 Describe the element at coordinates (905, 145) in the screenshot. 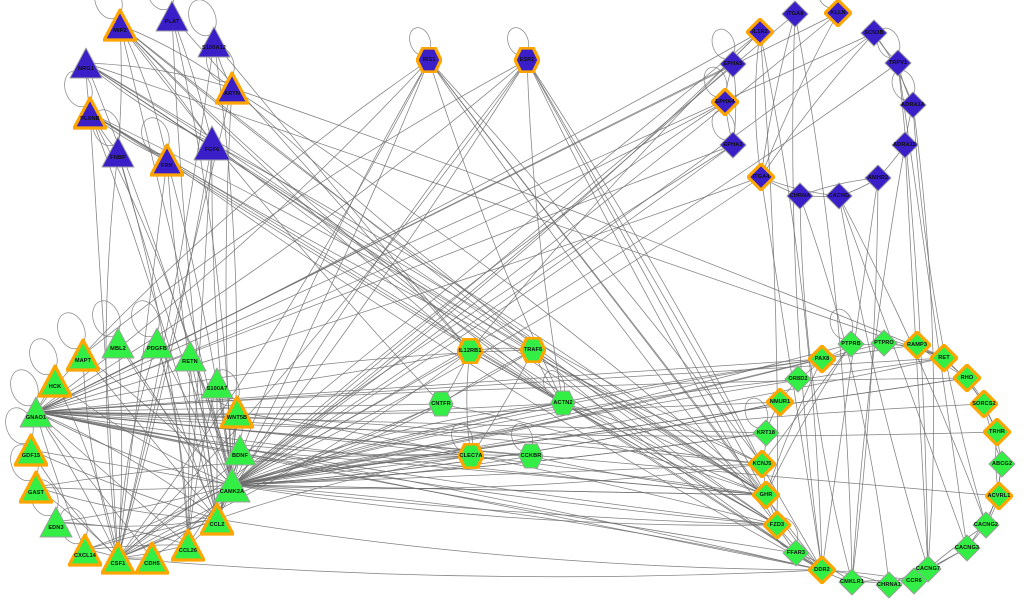

I see `network-node-adra1d` at that location.